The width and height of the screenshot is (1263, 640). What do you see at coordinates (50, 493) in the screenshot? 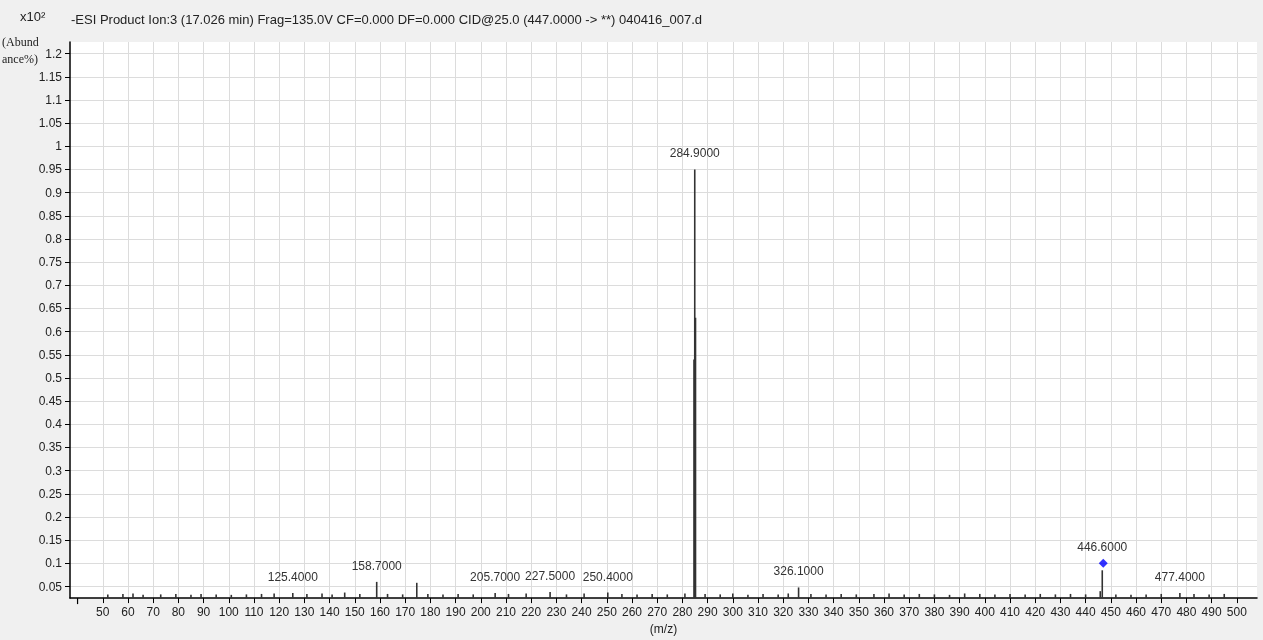
I see `y-tick-label: 0.25` at bounding box center [50, 493].